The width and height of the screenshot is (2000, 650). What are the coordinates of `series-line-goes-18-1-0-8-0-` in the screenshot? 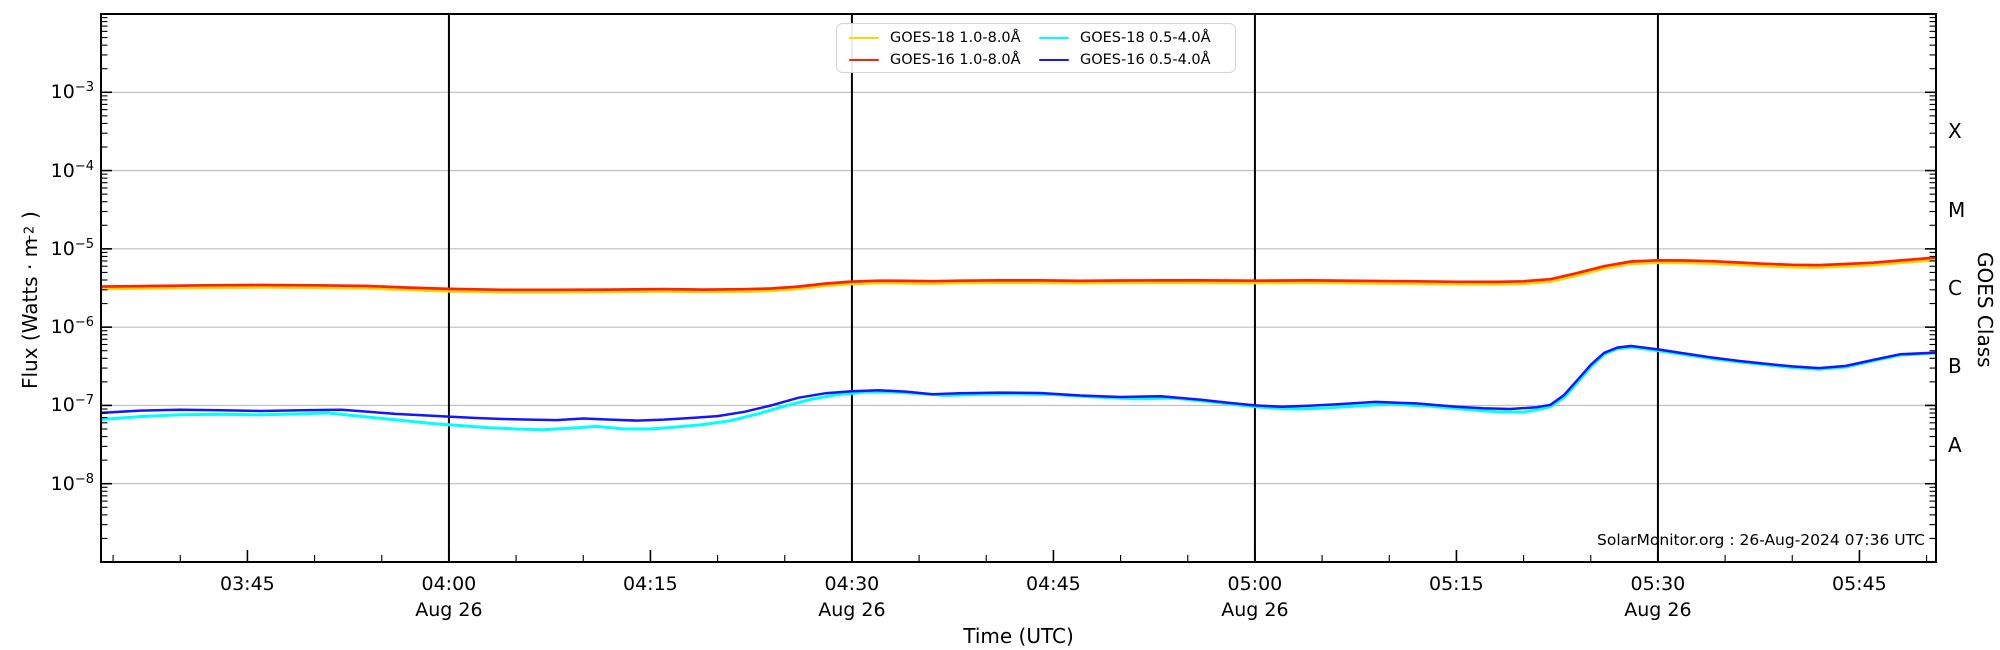 It's located at (1018, 276).